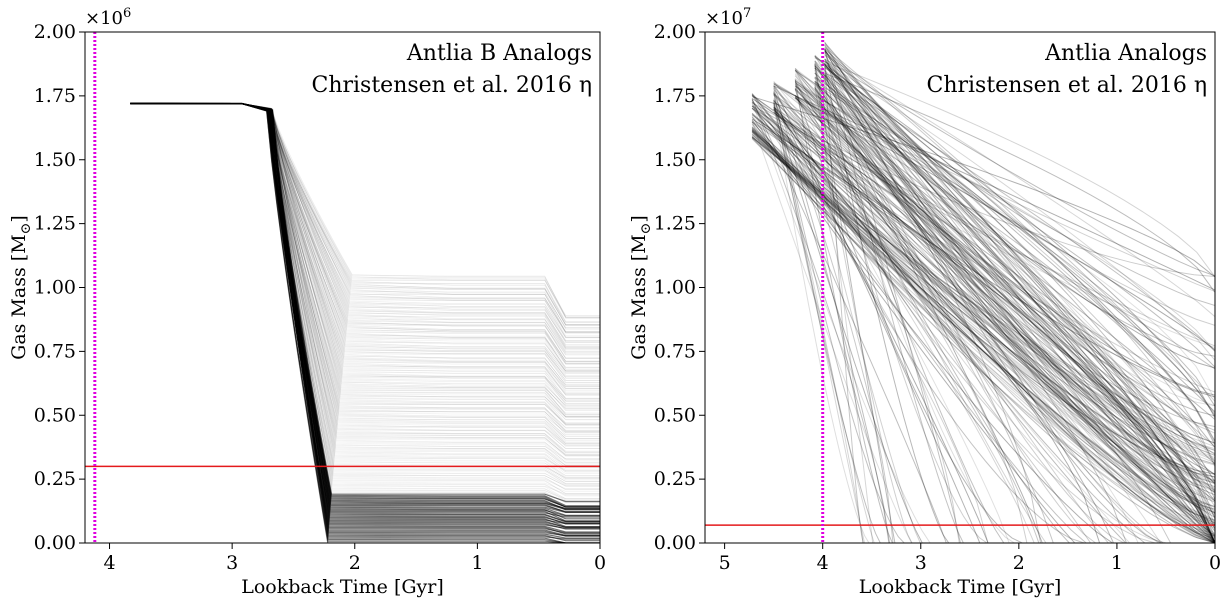  Describe the element at coordinates (108, 17) in the screenshot. I see `y-axis-multiplier: ×10⁶` at that location.